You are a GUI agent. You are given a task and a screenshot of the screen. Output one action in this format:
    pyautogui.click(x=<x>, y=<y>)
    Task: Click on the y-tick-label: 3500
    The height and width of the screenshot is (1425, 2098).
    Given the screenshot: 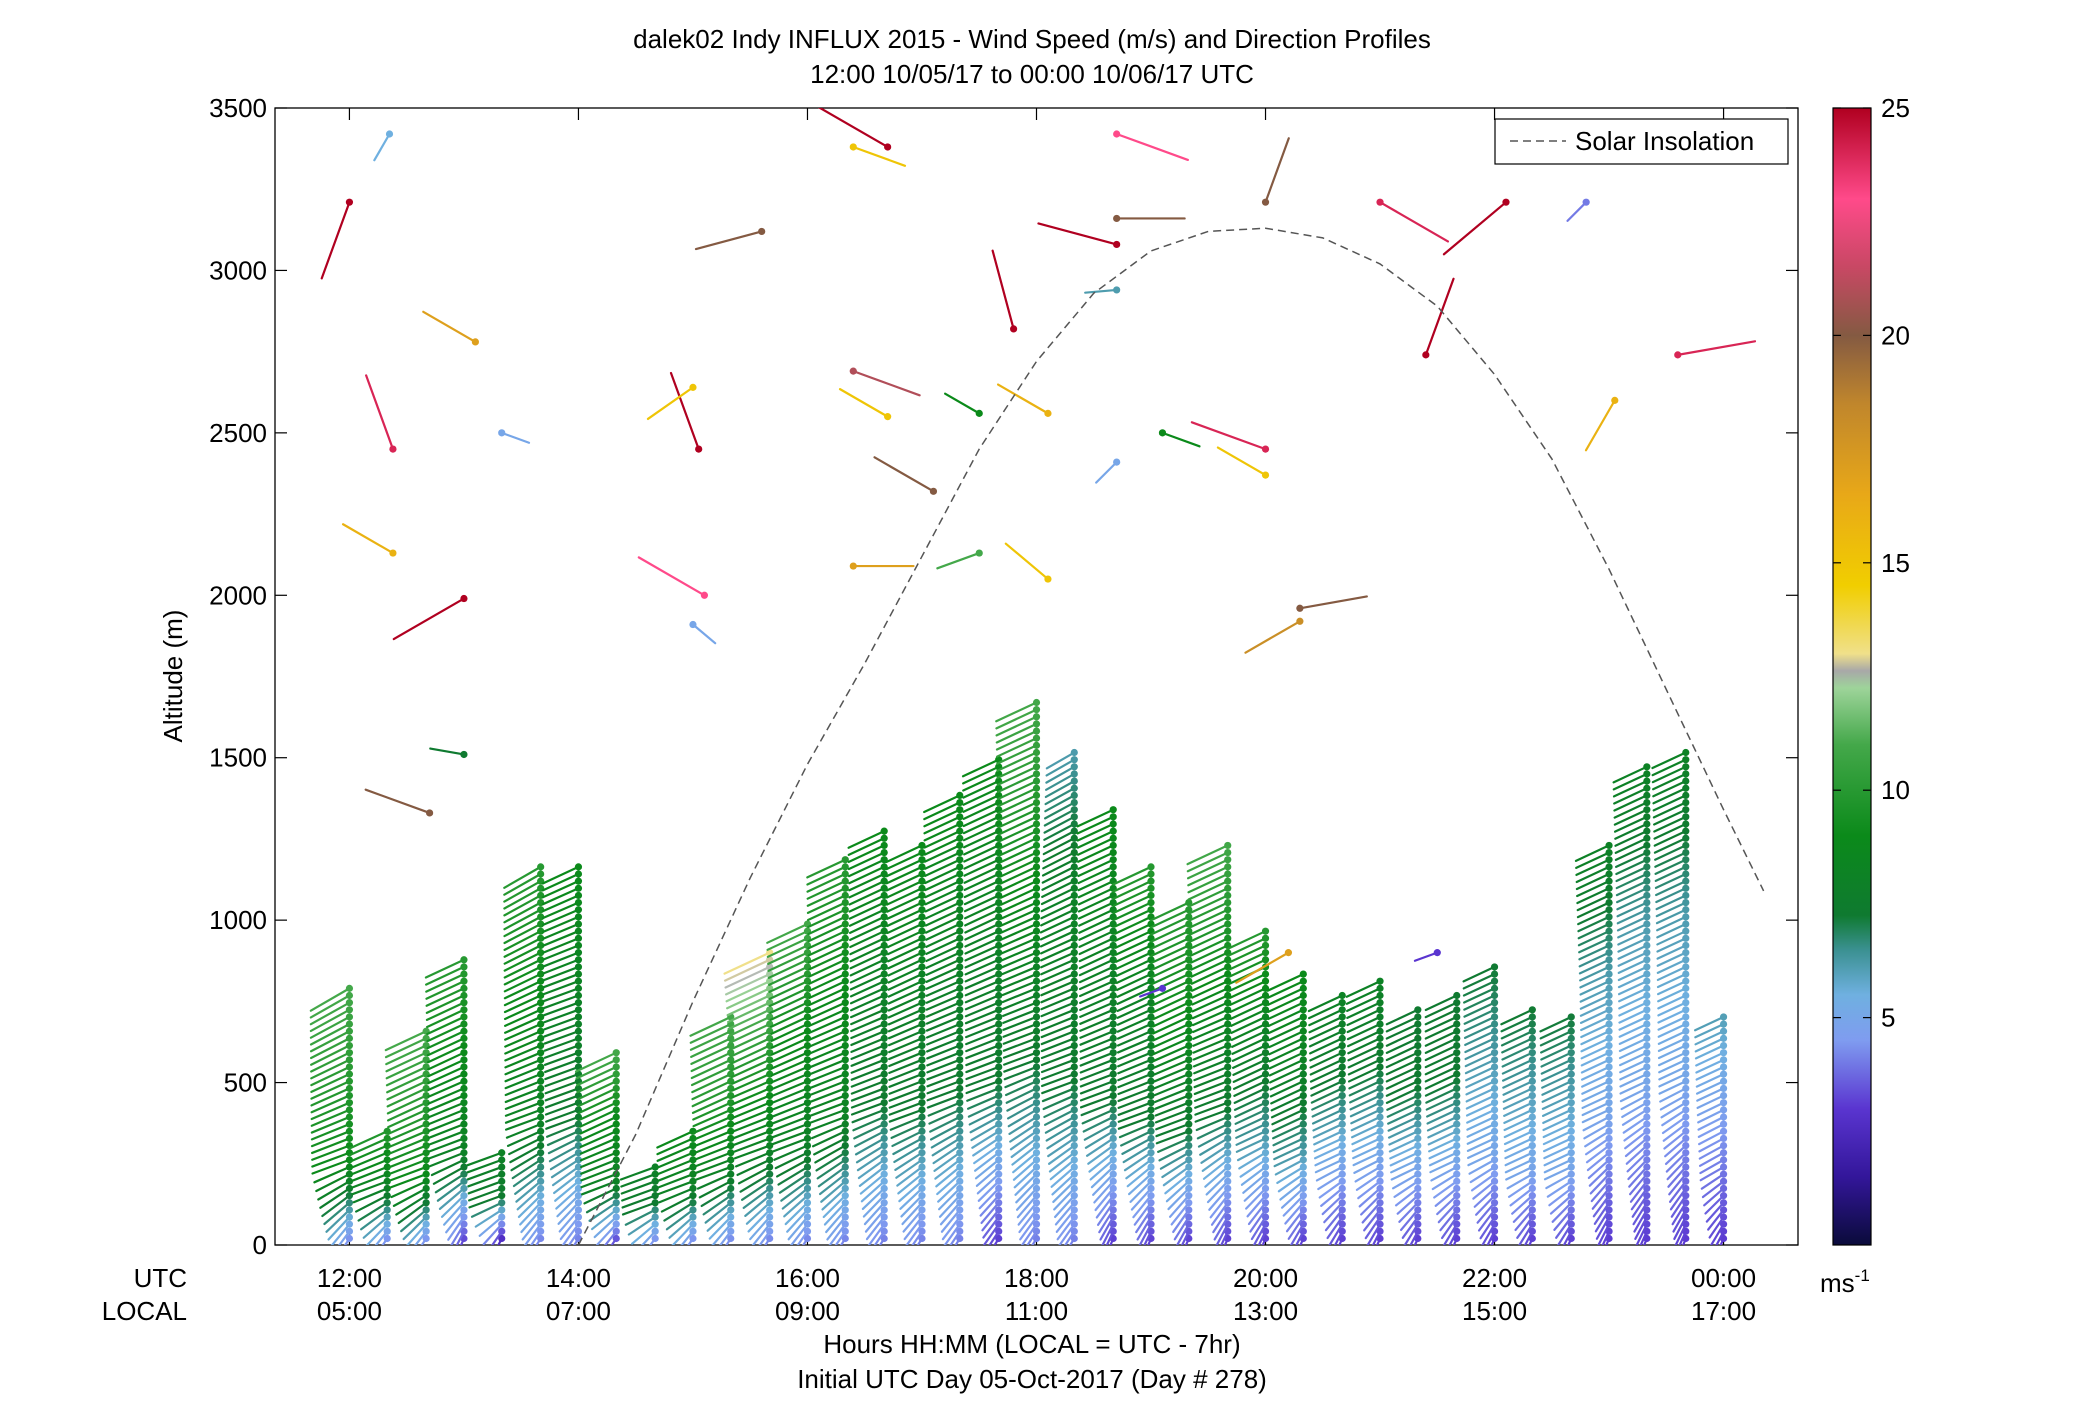 What is the action you would take?
    pyautogui.click(x=238, y=108)
    